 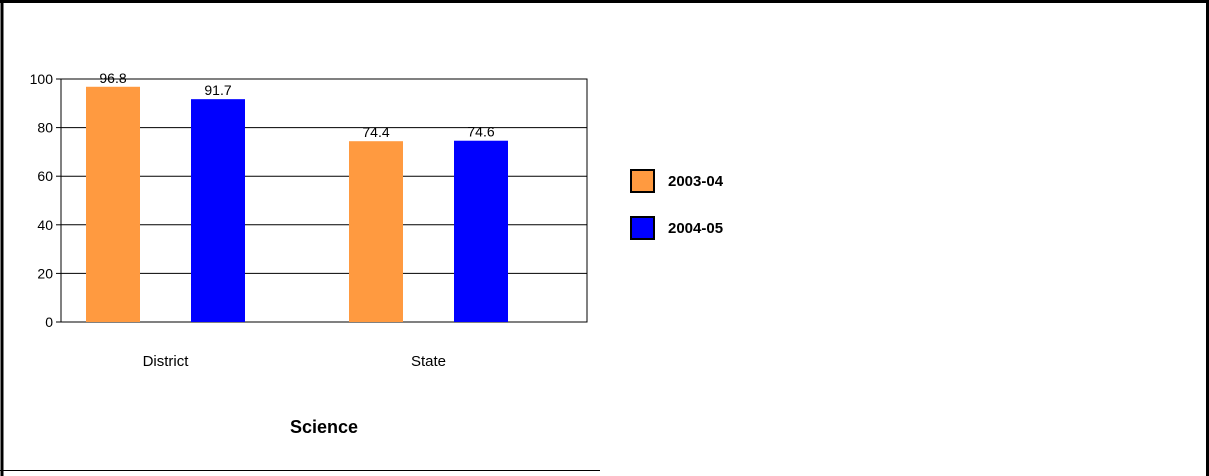 What do you see at coordinates (112, 78) in the screenshot?
I see `data-label: 96.8` at bounding box center [112, 78].